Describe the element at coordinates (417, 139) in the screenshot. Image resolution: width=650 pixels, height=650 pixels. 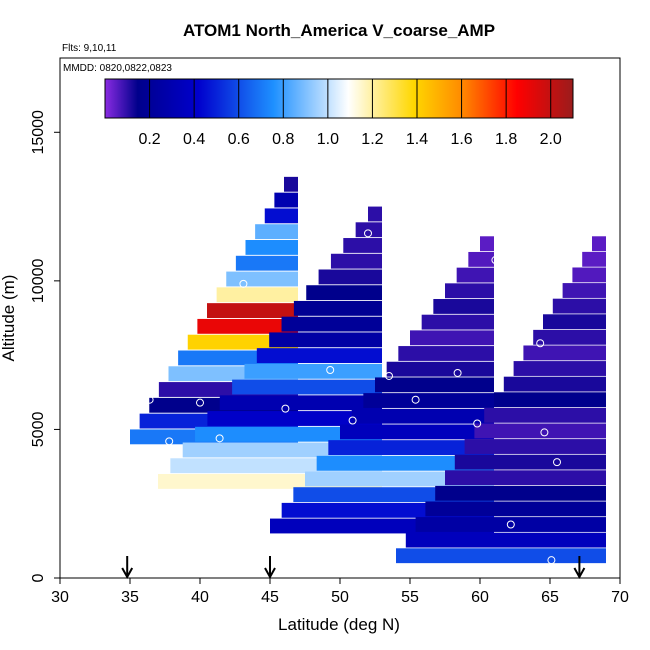
I see `colorbar-tick-label: 1.4` at that location.